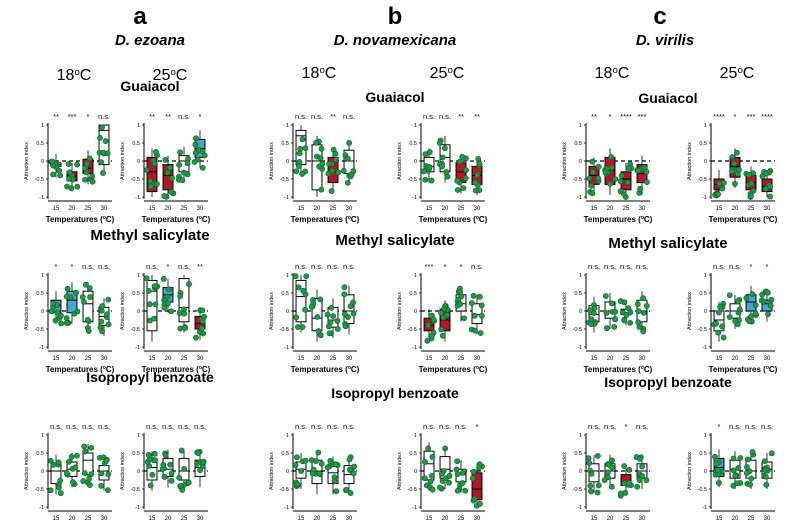  What do you see at coordinates (667, 243) in the screenshot?
I see `odor-title-1-2: Methyl salicylate` at bounding box center [667, 243].